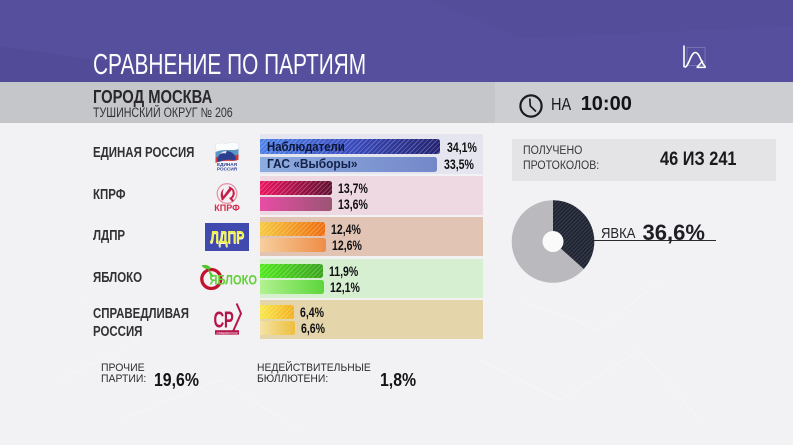 The image size is (793, 445). Describe the element at coordinates (227, 164) in the screenshot. I see `svg-text: ЕДИНАЯ` at that location.